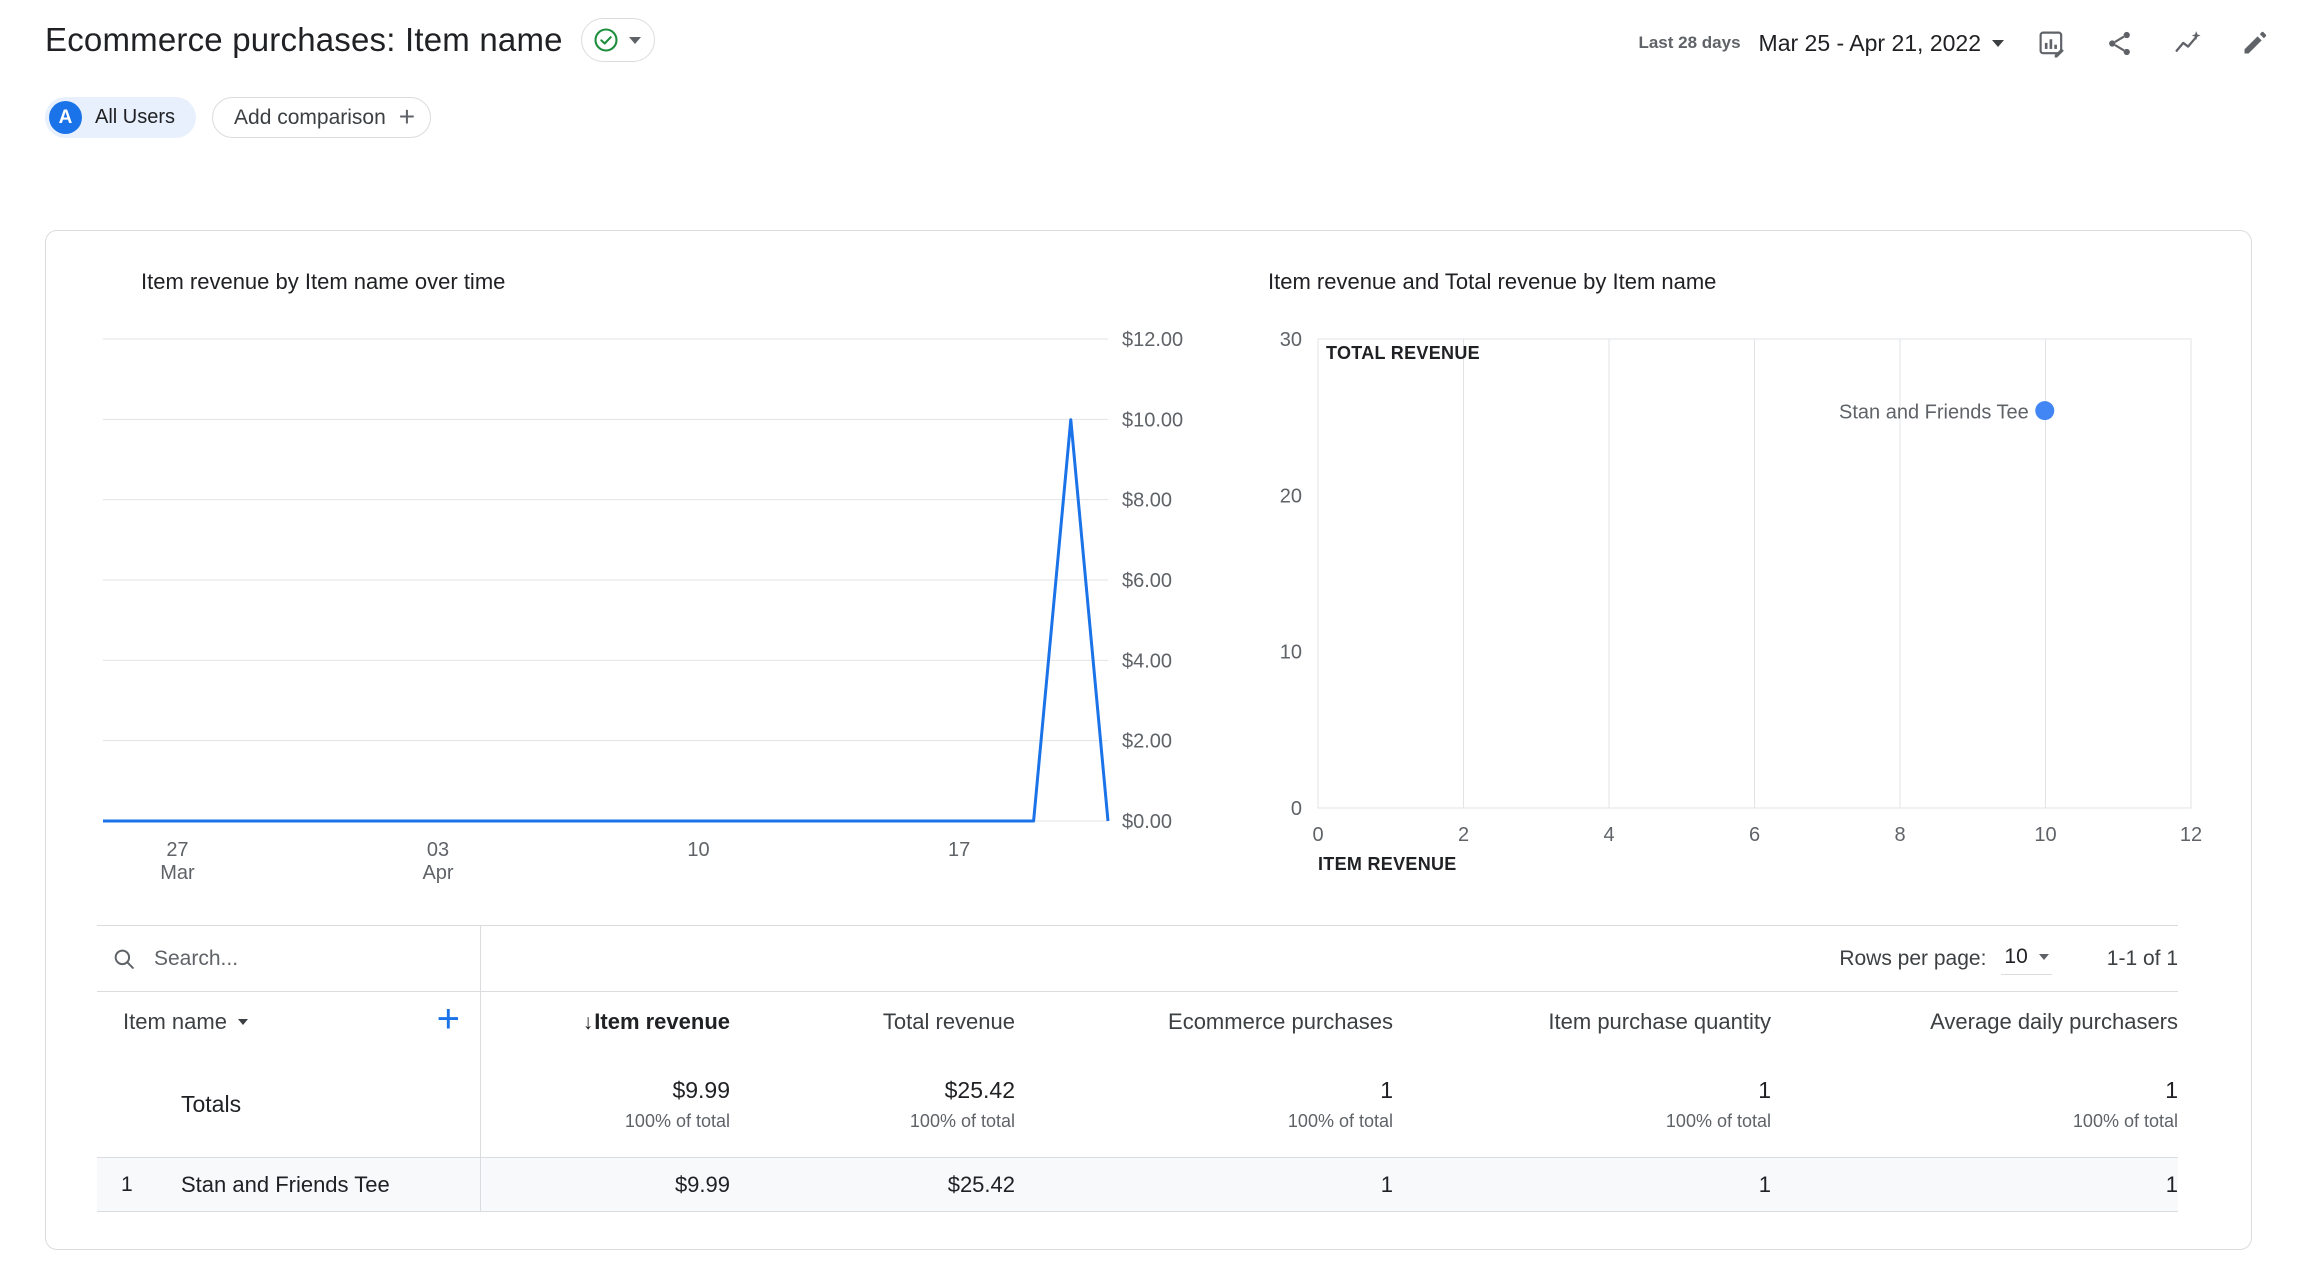  Describe the element at coordinates (65, 117) in the screenshot. I see `segment-a-badge: A` at that location.